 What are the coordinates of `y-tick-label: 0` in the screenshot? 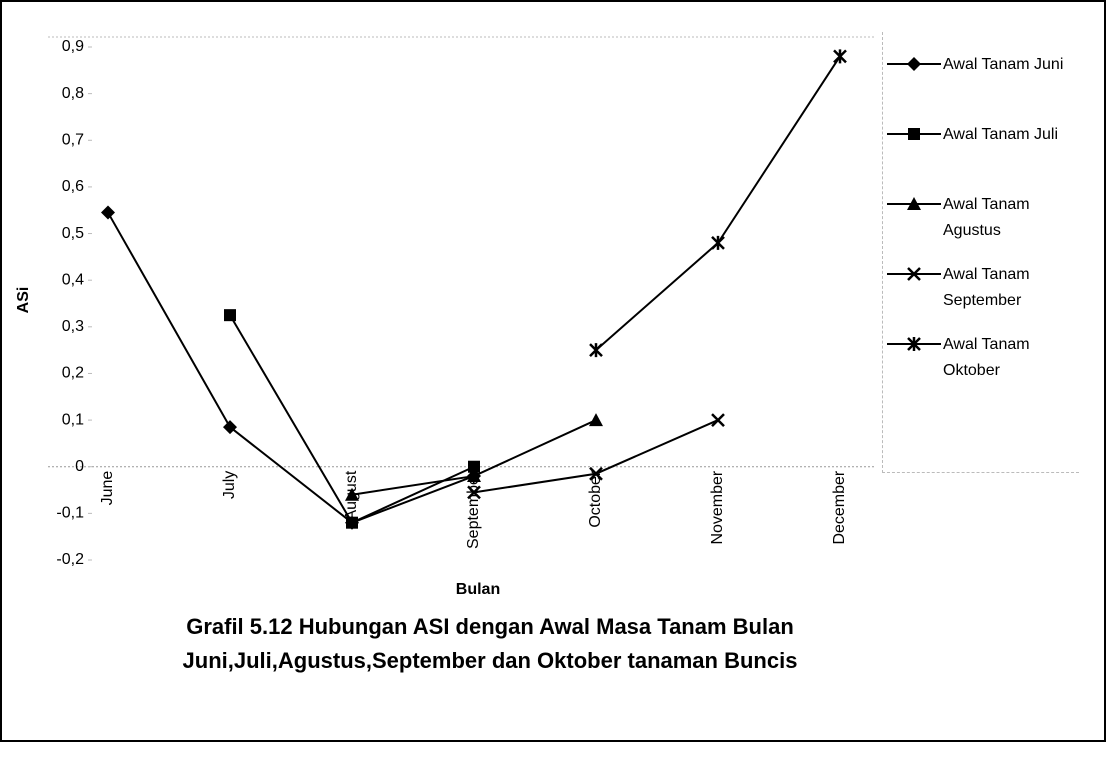 It's located at (79, 466).